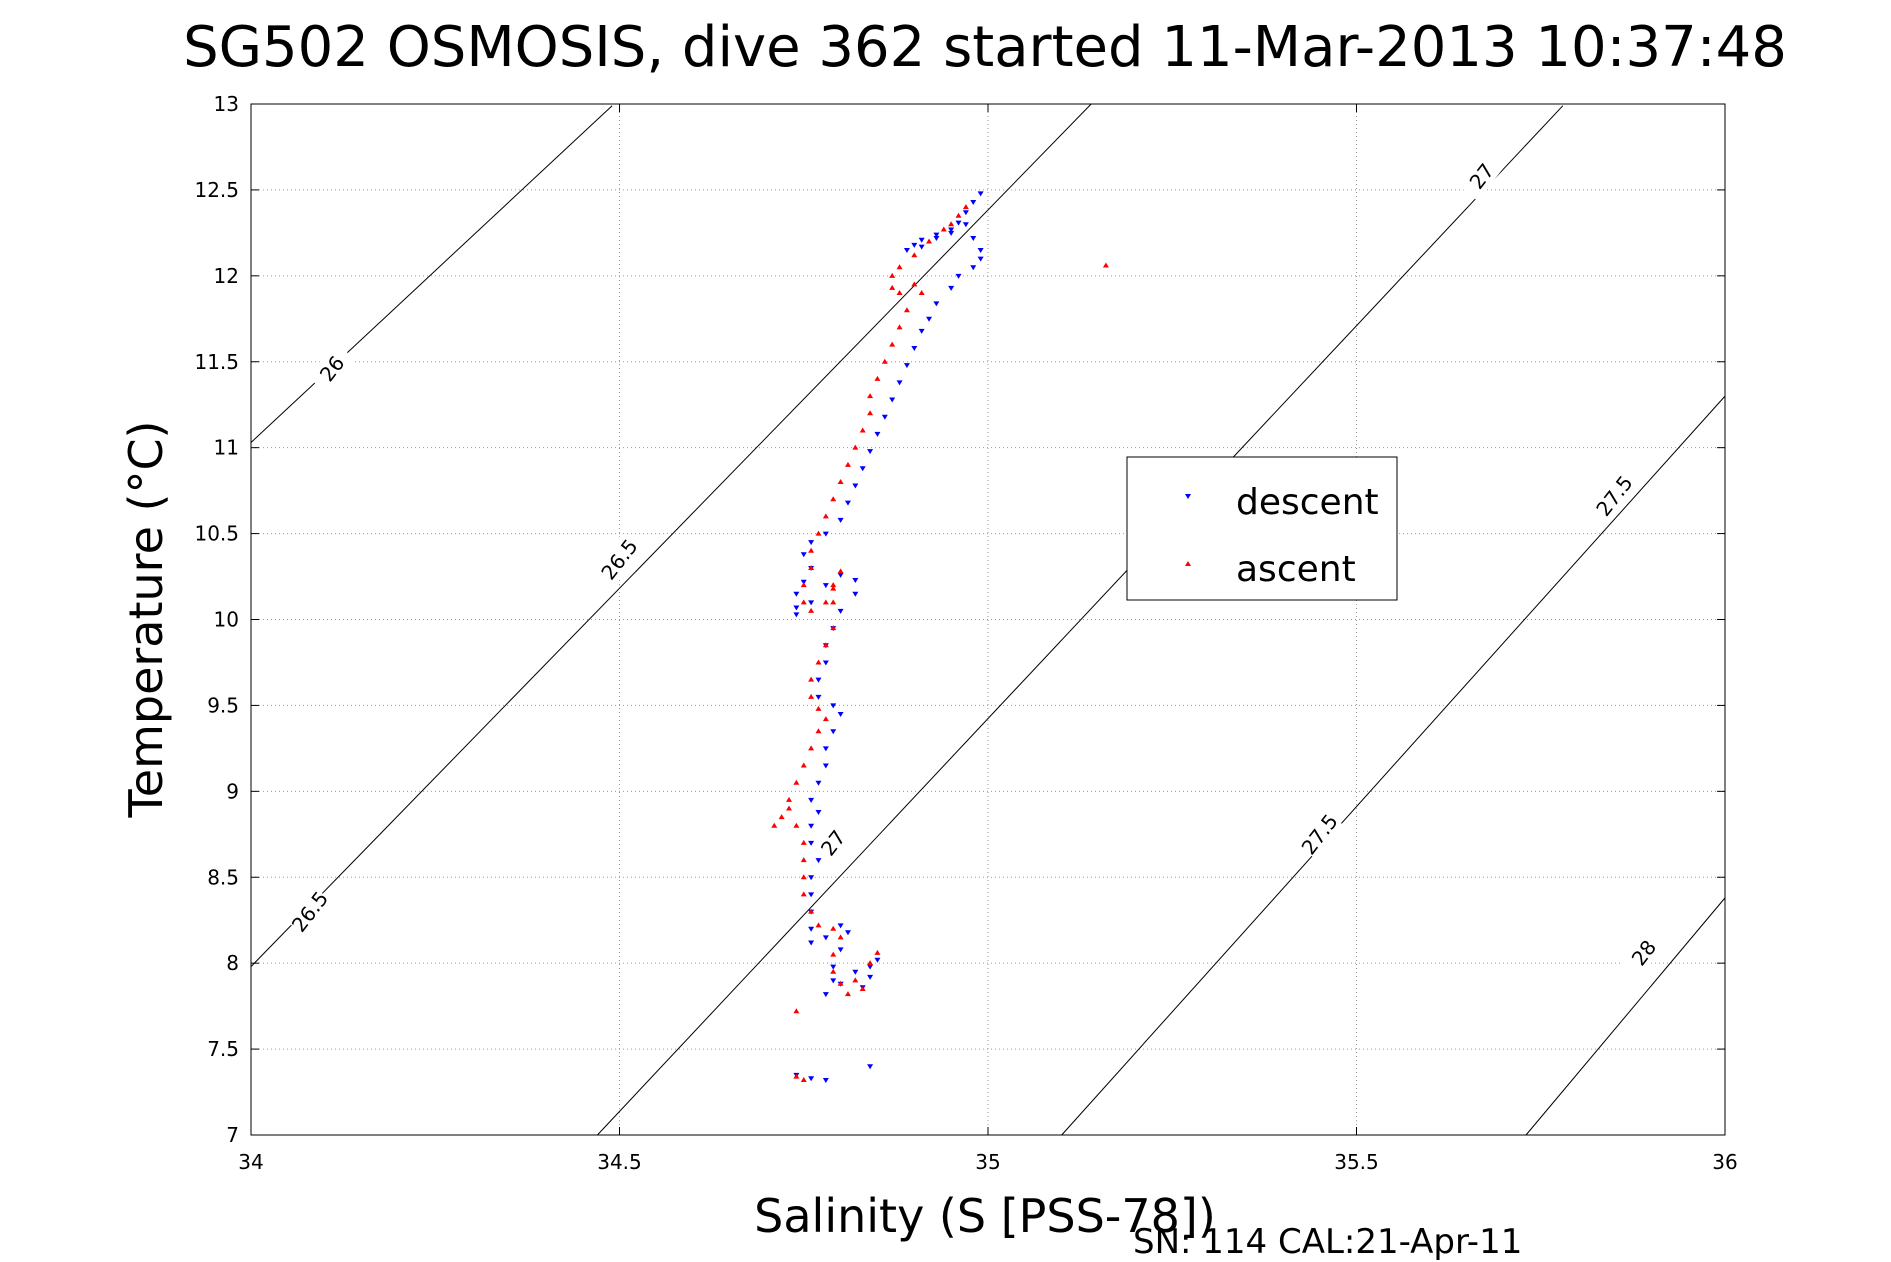 The width and height of the screenshot is (1891, 1262). I want to click on y-tick-label: 12.5, so click(216, 190).